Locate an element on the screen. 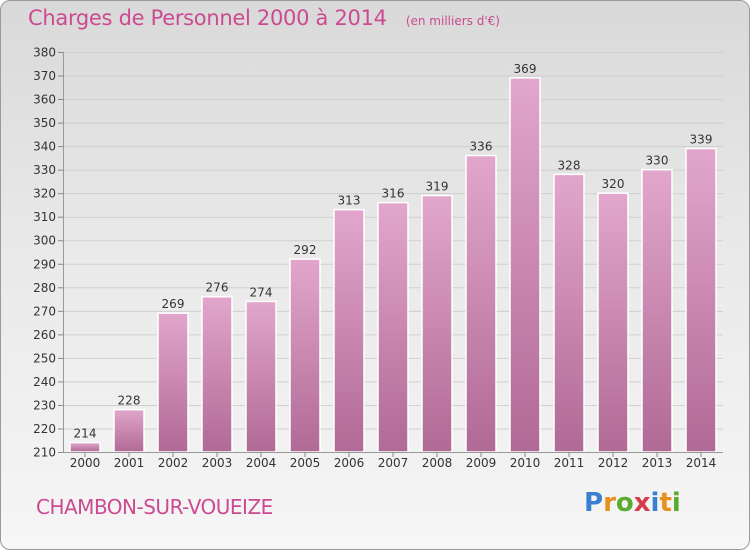 The width and height of the screenshot is (750, 550). chart-unit-note: (en milliers d'€) is located at coordinates (452, 21).